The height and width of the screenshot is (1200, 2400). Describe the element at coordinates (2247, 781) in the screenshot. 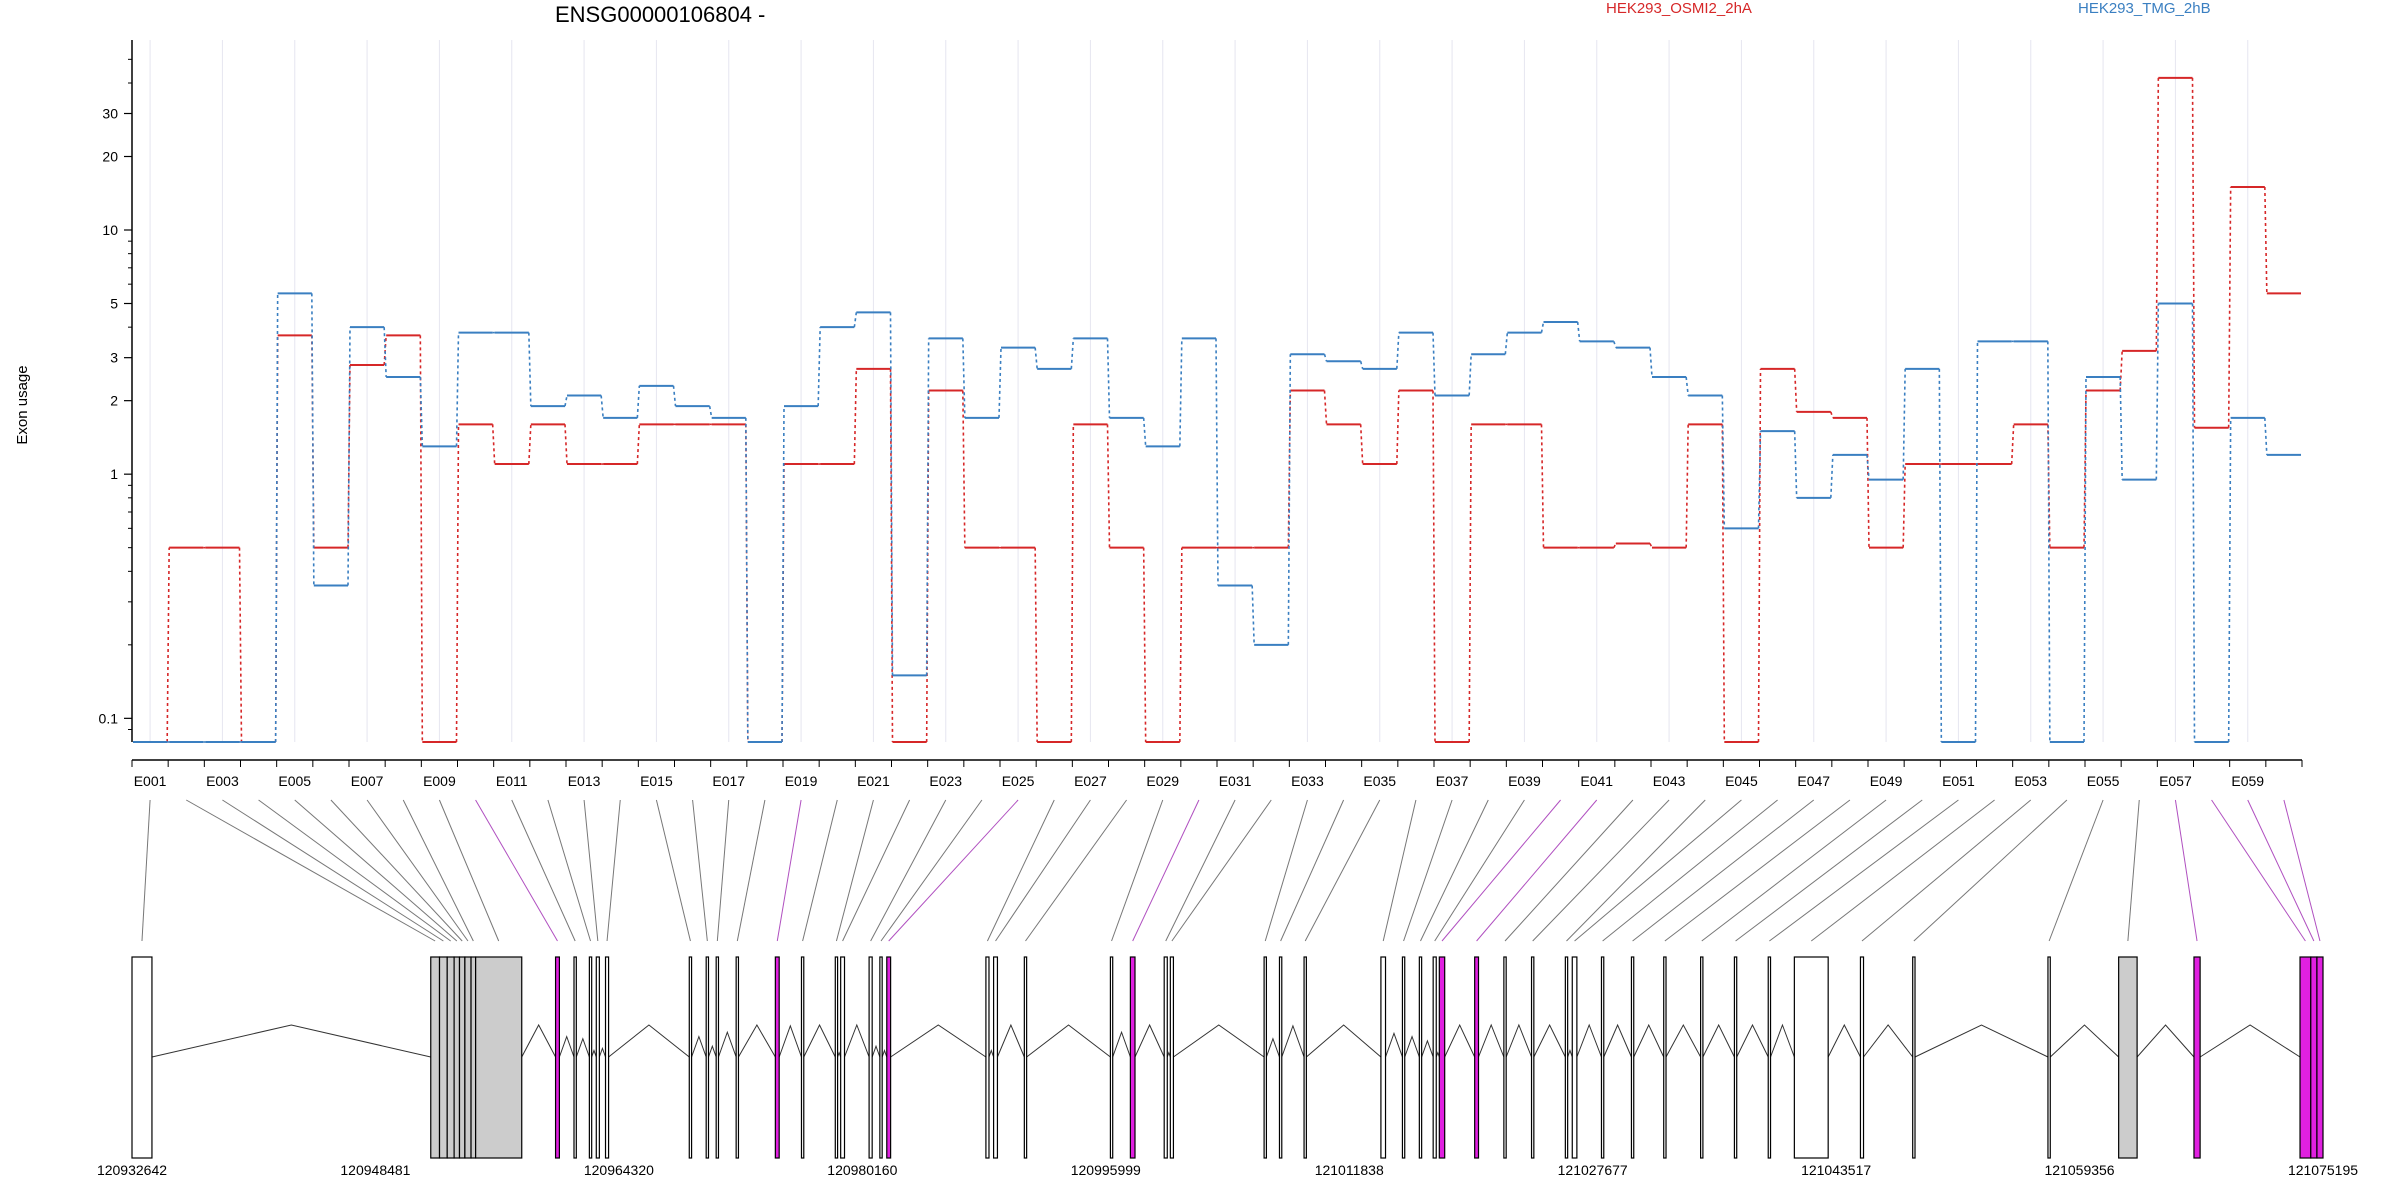

I see `x-tick-label: E059` at that location.